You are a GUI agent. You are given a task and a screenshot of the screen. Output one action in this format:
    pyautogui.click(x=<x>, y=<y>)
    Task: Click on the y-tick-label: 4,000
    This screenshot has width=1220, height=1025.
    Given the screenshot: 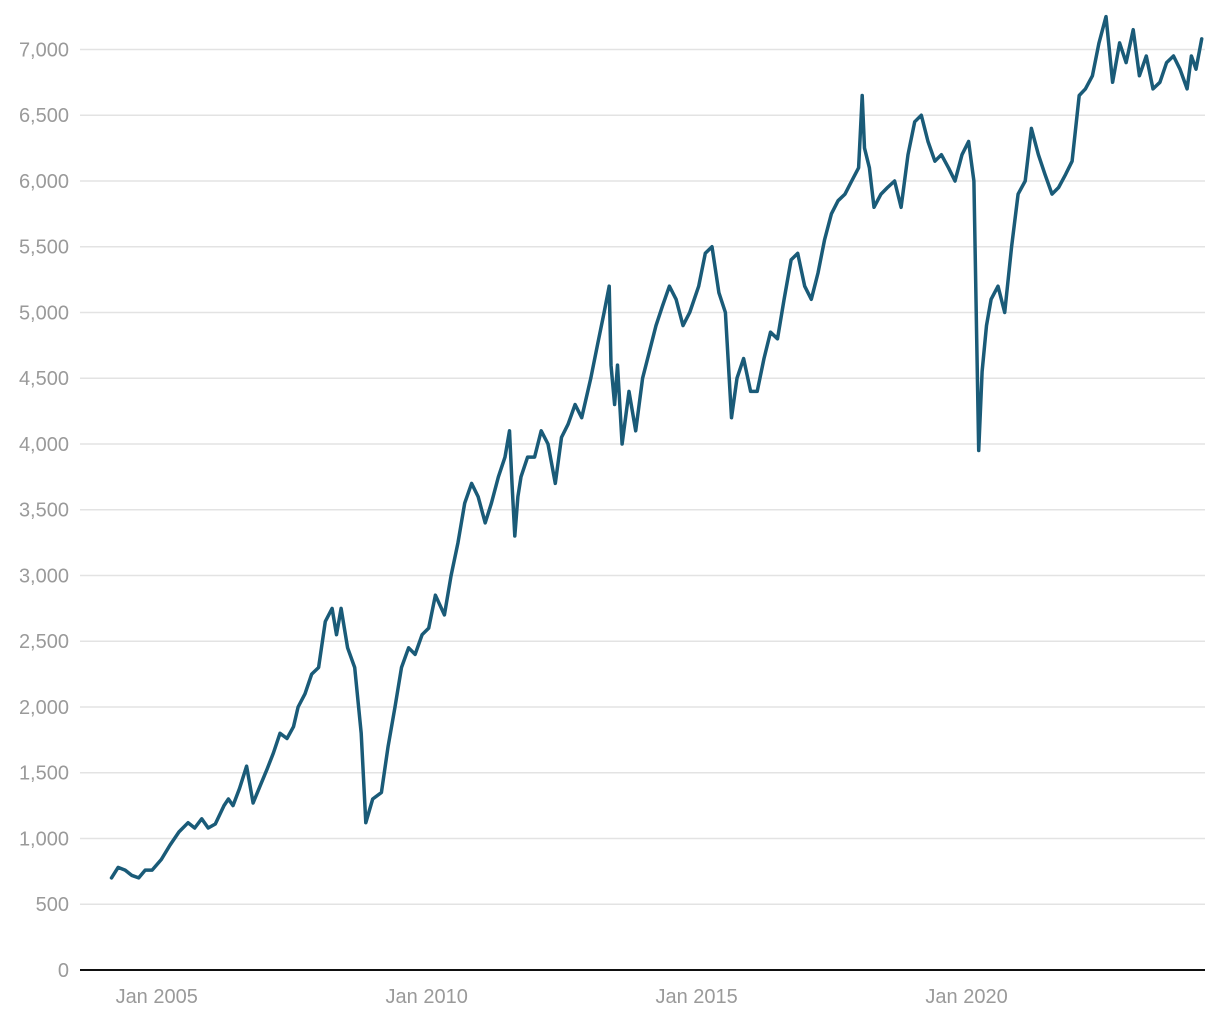 What is the action you would take?
    pyautogui.click(x=44, y=445)
    